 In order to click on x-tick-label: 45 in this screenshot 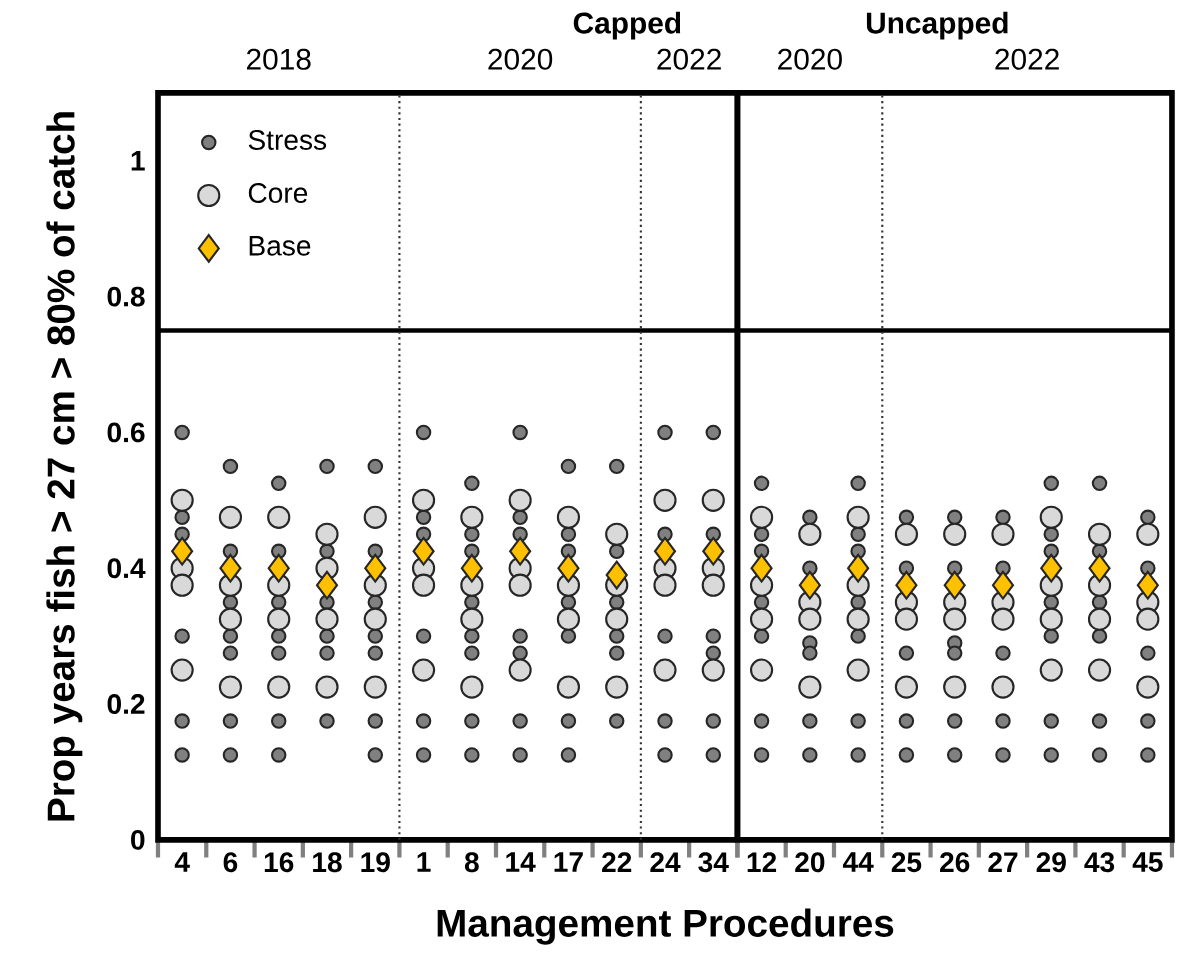, I will do `click(1147, 862)`.